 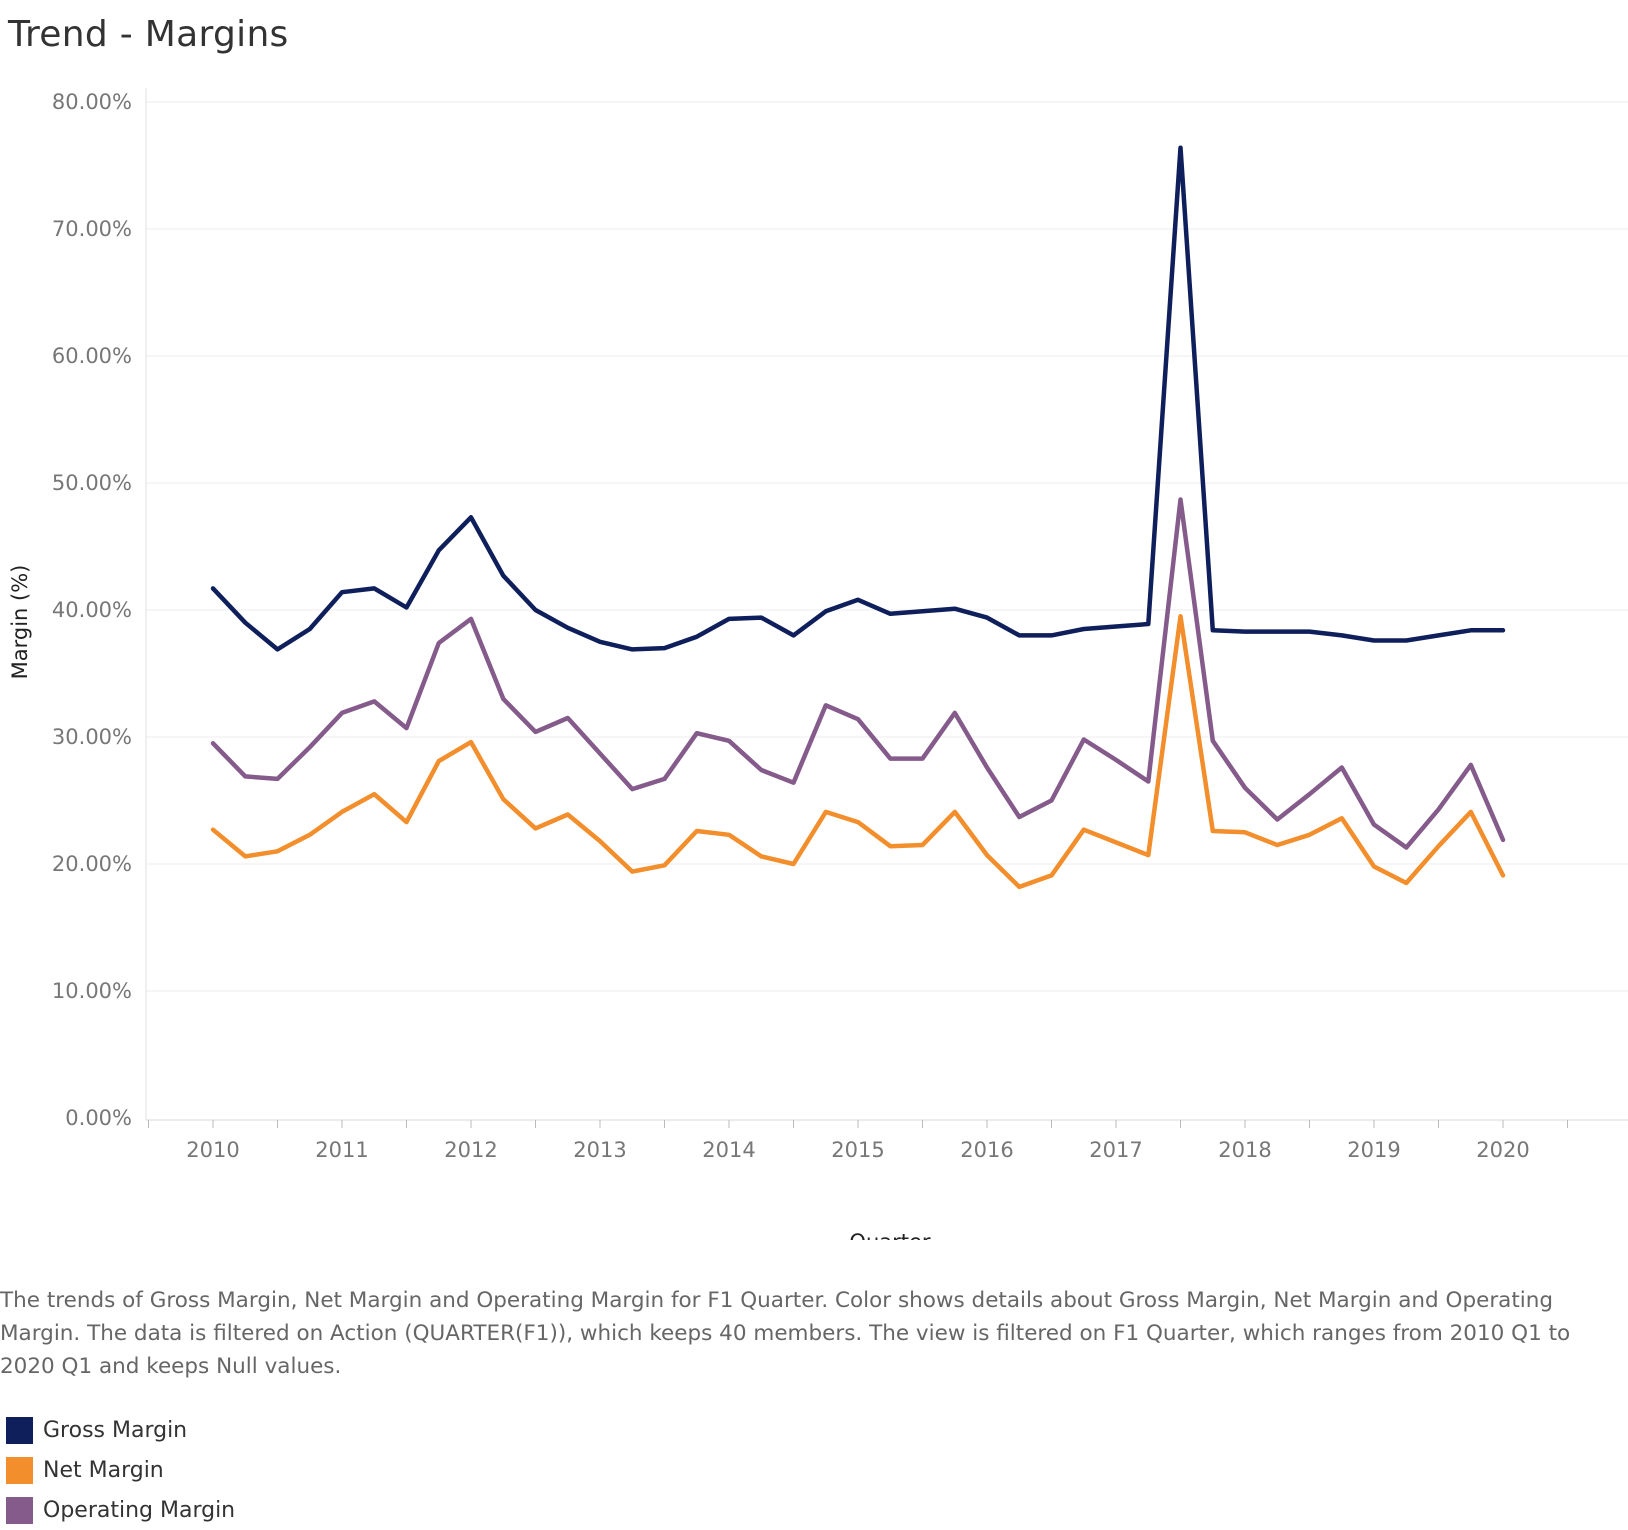 What do you see at coordinates (92, 229) in the screenshot?
I see `y-tick-label: 70.00%` at bounding box center [92, 229].